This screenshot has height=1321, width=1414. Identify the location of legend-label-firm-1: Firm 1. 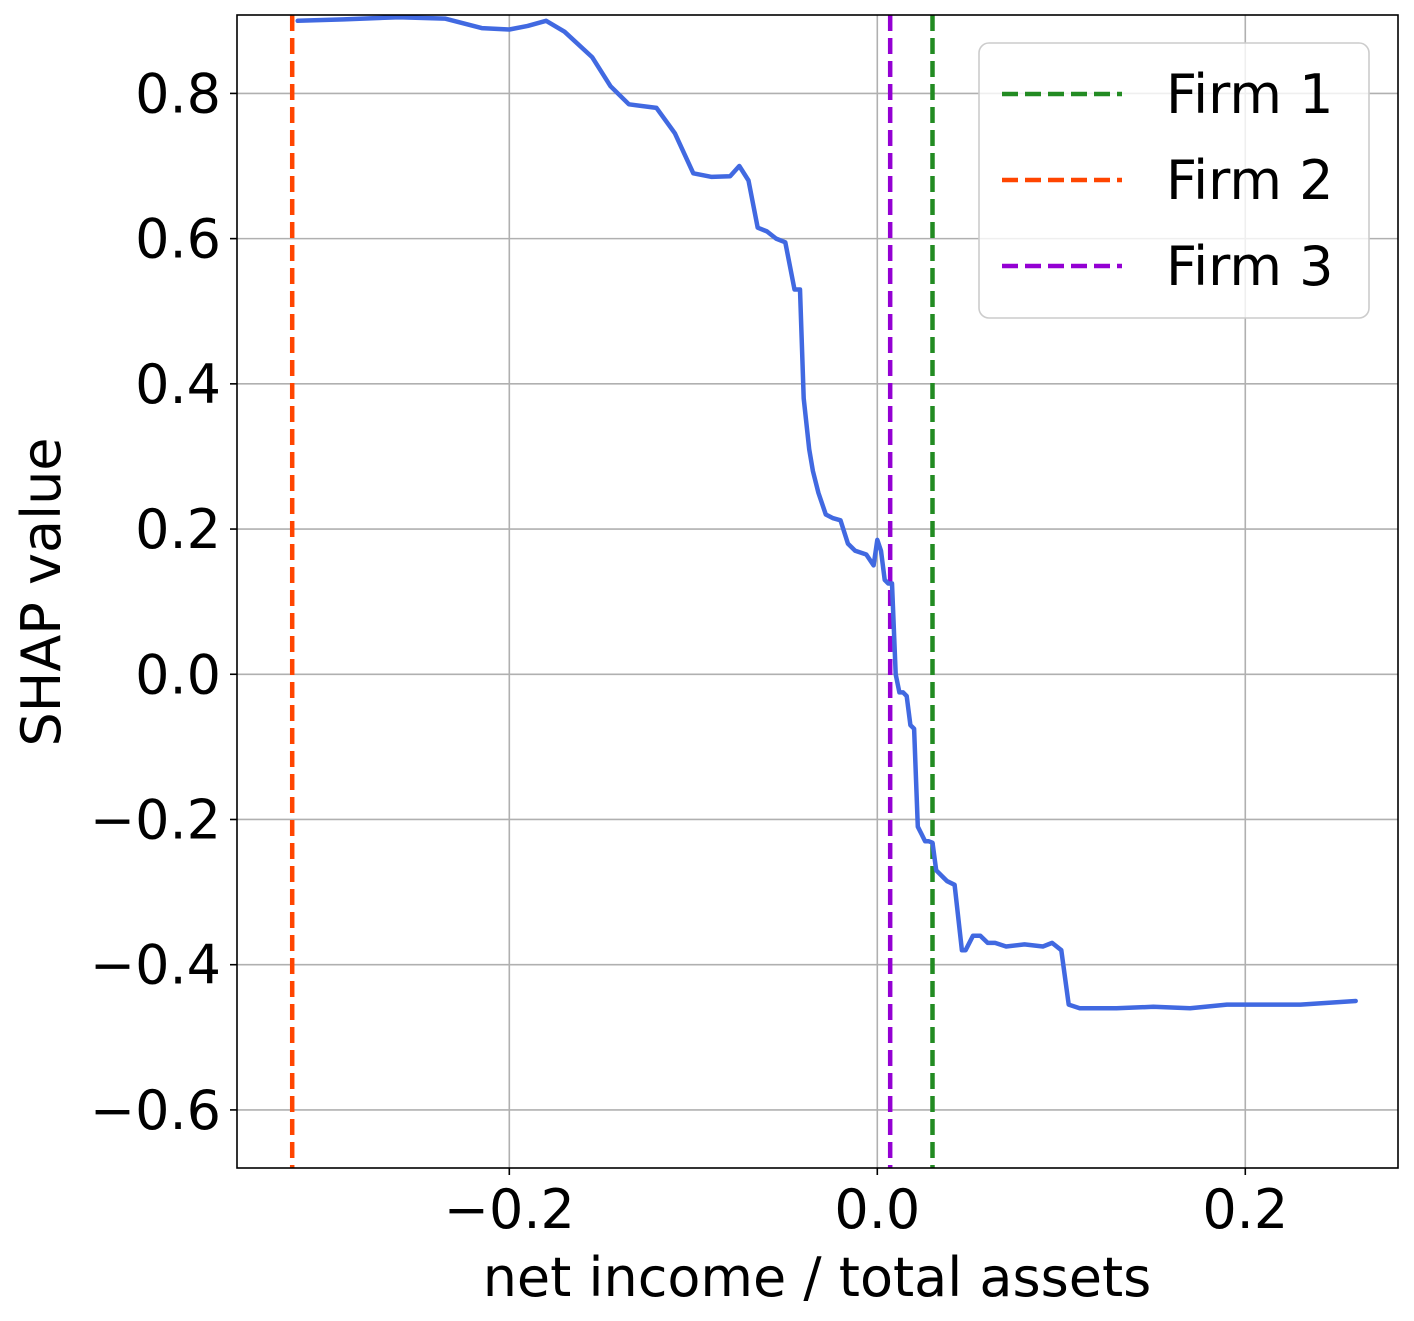
(1250, 94).